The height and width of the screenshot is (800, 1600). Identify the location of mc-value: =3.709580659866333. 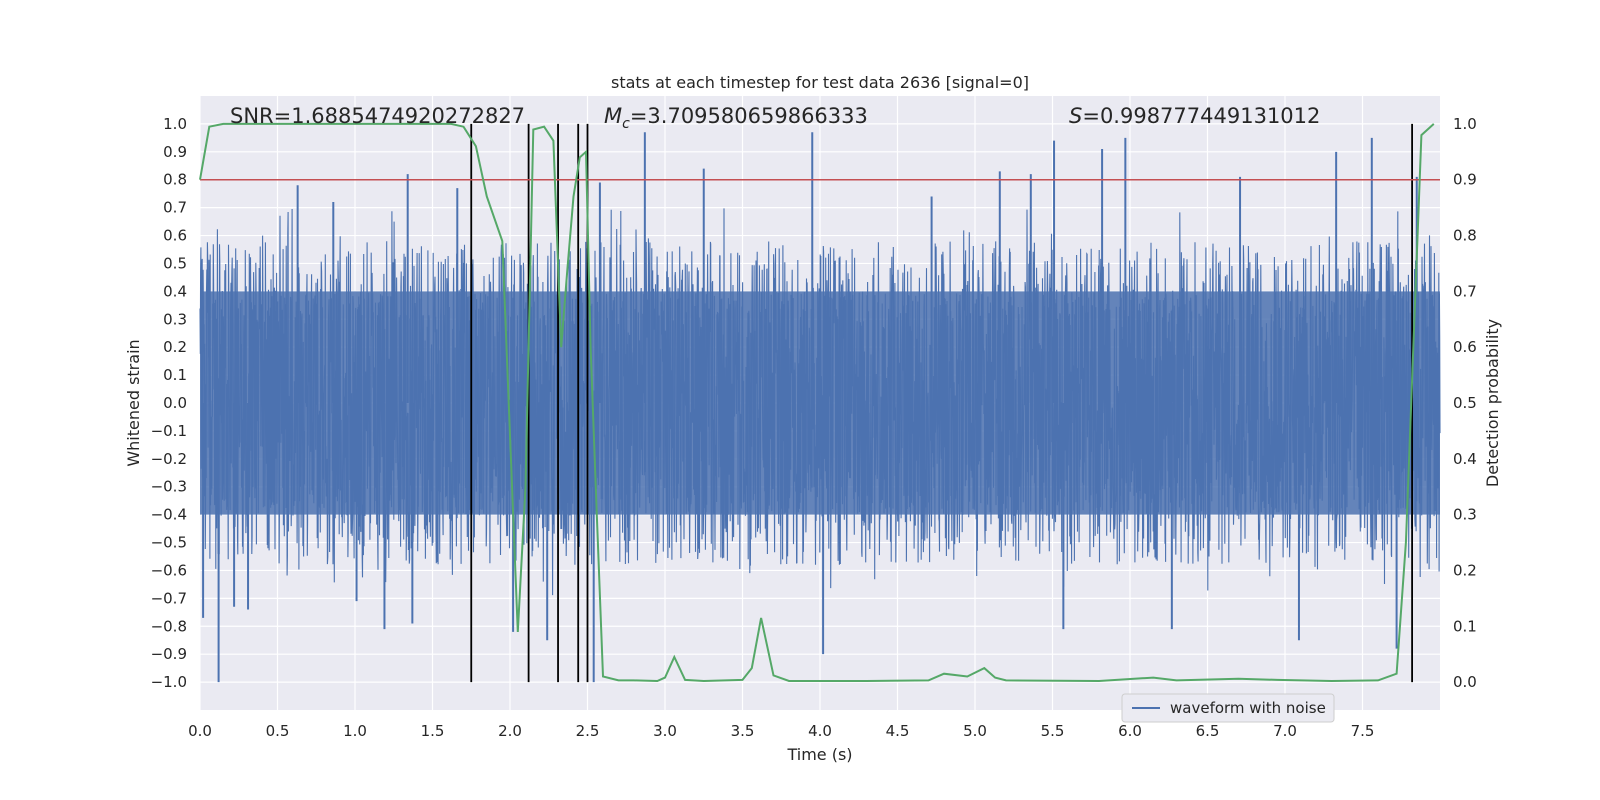
(749, 116).